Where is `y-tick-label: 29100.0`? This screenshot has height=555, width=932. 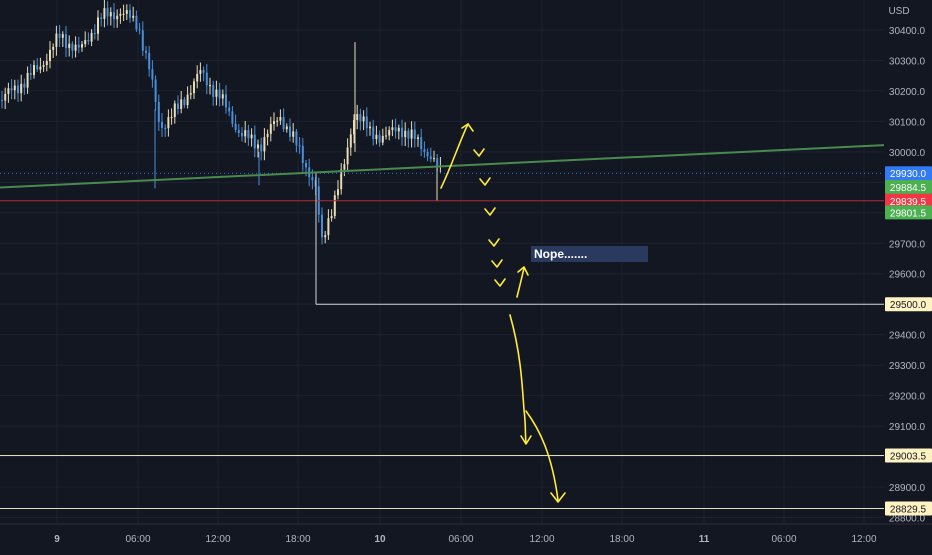 y-tick-label: 29100.0 is located at coordinates (907, 427).